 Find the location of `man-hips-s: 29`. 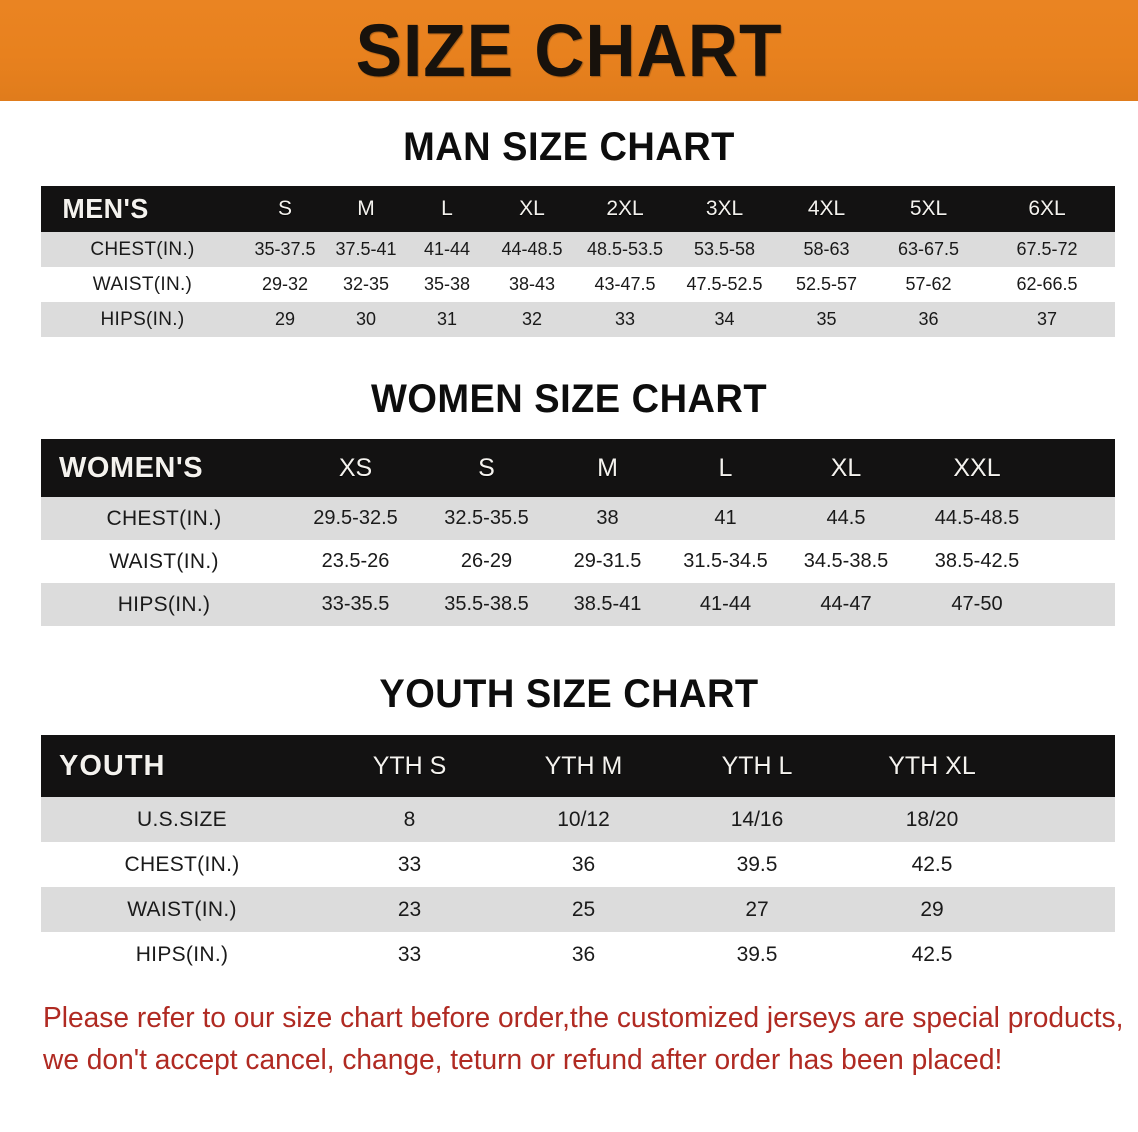

man-hips-s: 29 is located at coordinates (285, 319).